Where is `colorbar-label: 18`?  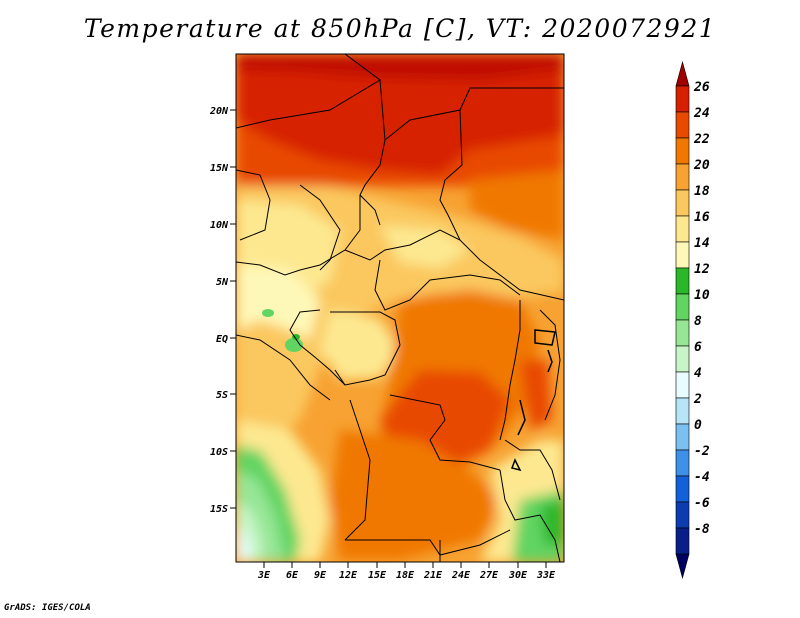
colorbar-label: 18 is located at coordinates (702, 191).